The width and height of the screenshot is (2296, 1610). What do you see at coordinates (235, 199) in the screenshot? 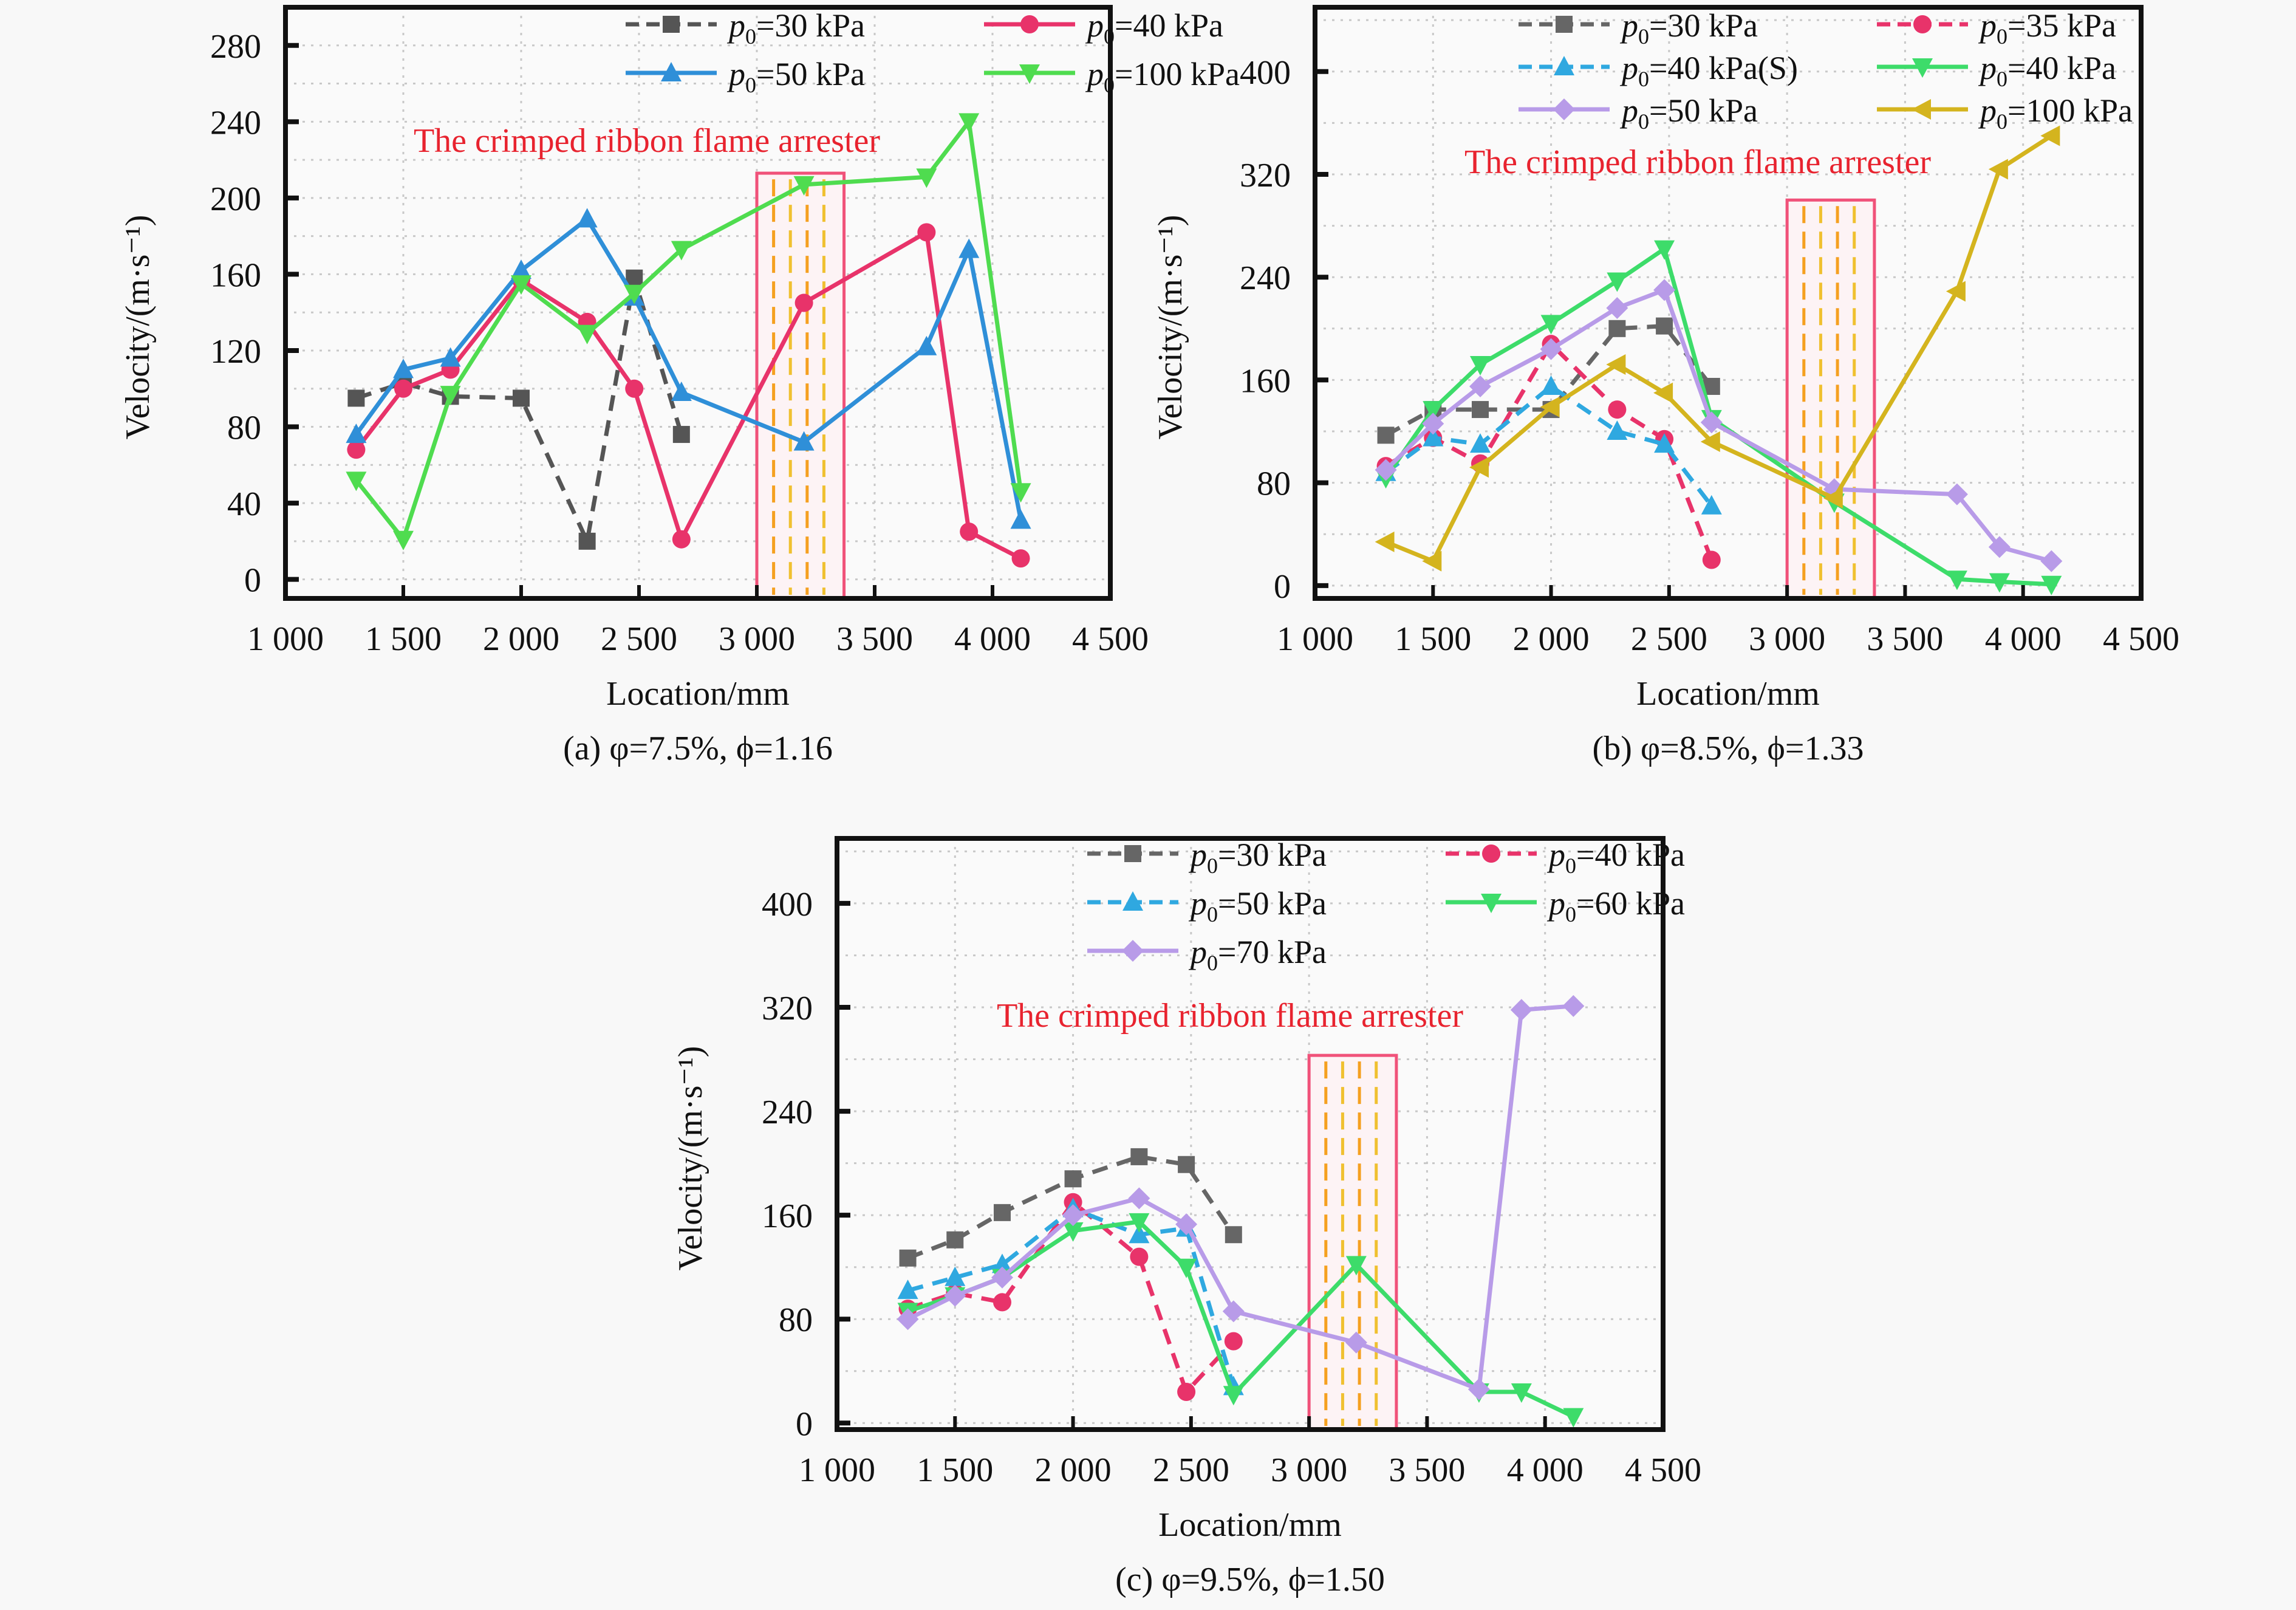
I see `y-tick-label: 200` at bounding box center [235, 199].